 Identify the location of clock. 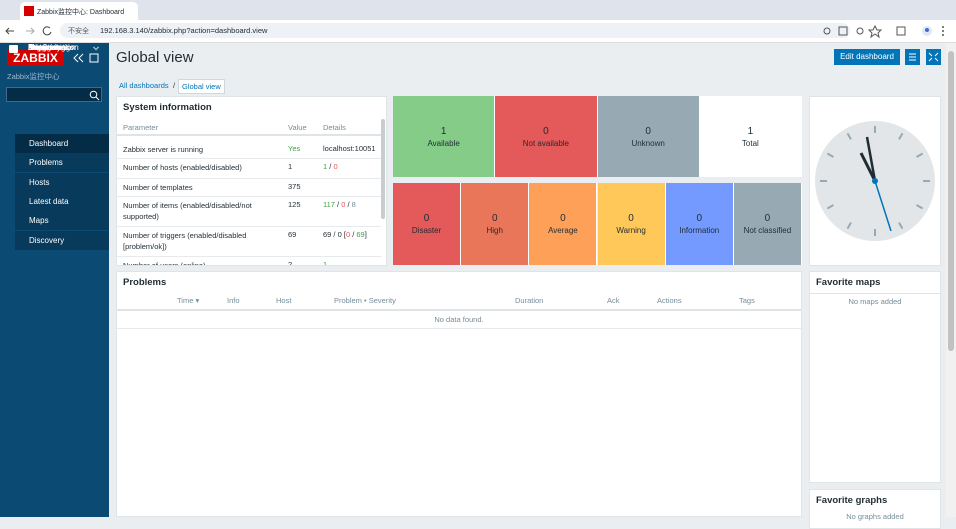
(875, 181).